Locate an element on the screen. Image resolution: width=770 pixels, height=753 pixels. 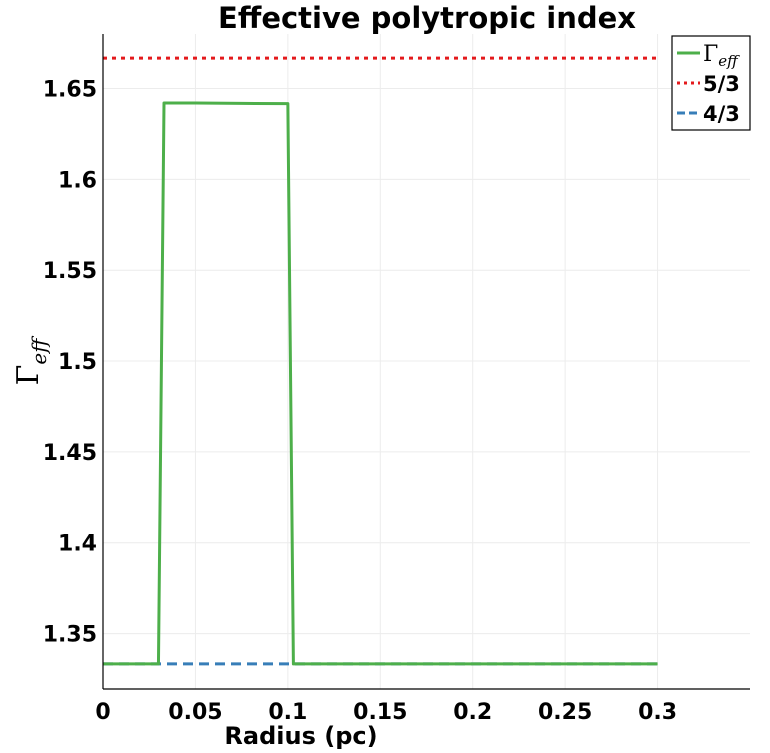
y-tick-label-5: 1.6 is located at coordinates (77, 180).